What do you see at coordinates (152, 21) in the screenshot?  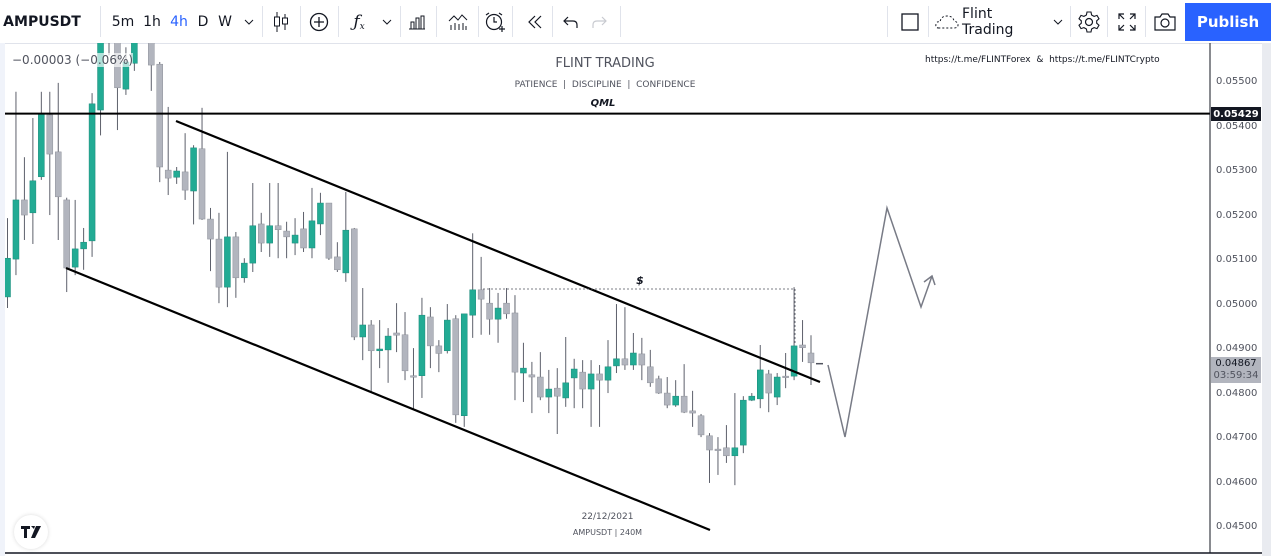 I see `interval-1h: 1h` at bounding box center [152, 21].